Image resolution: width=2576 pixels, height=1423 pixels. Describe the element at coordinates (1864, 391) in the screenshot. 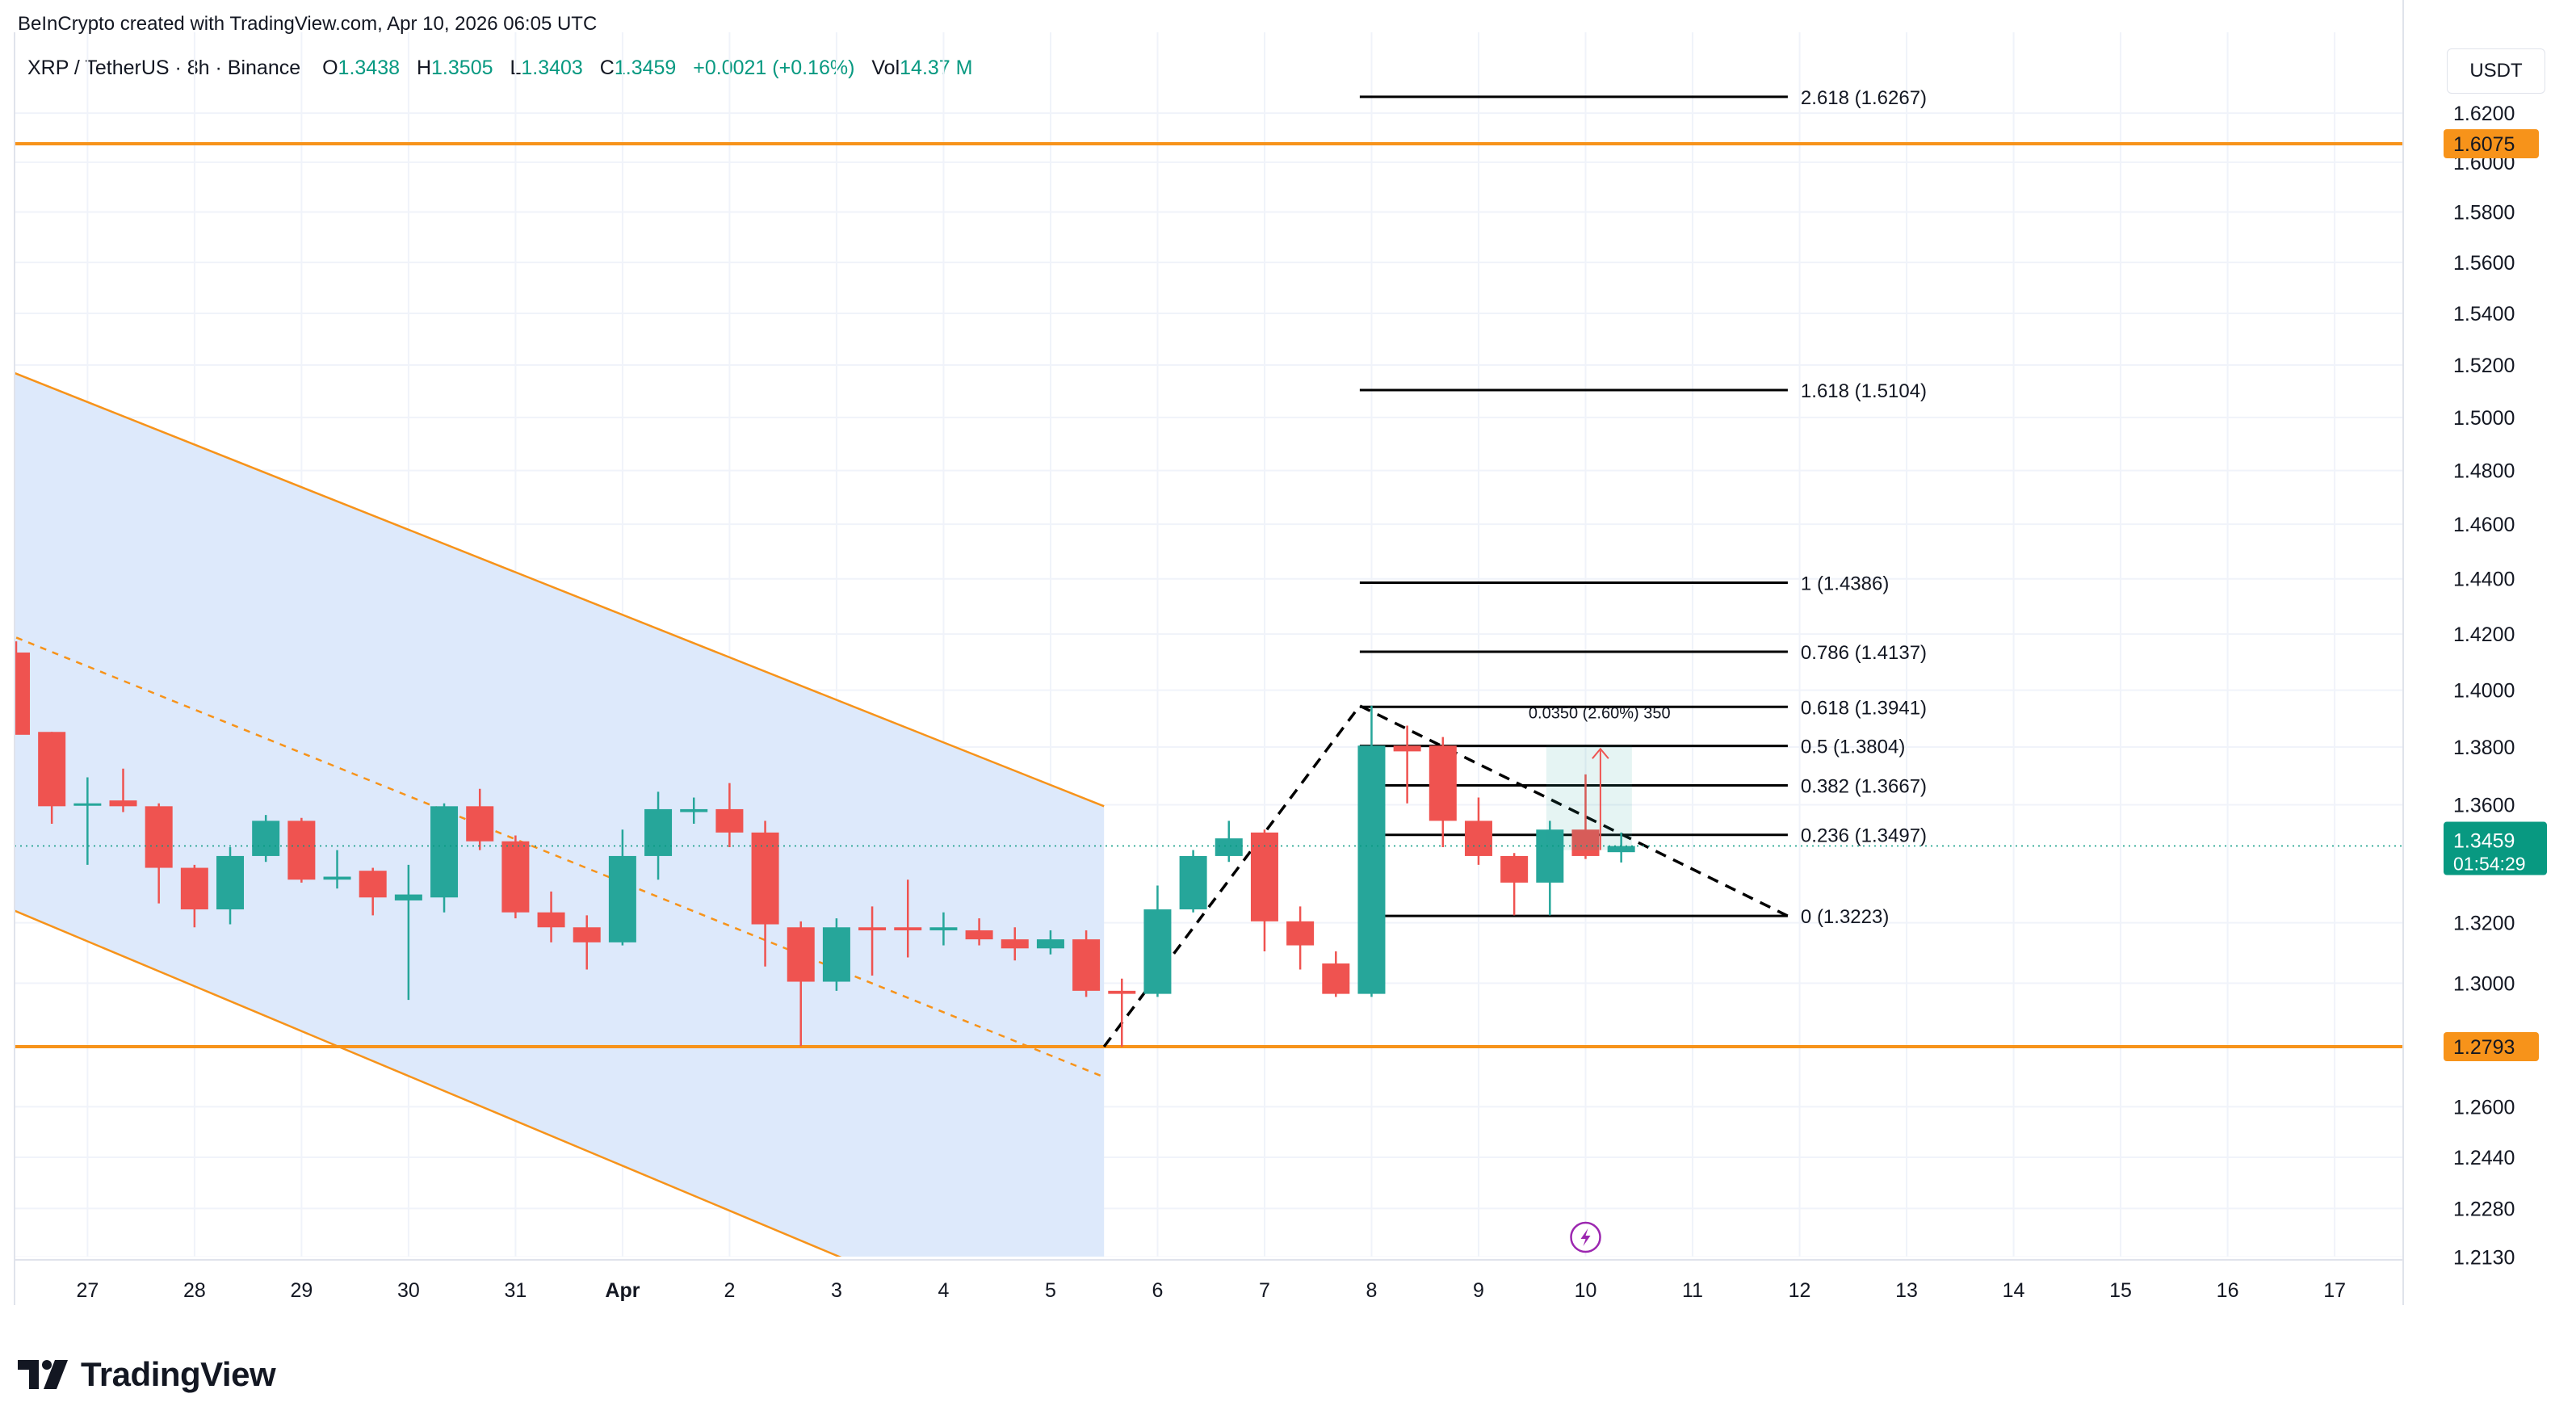

I see `fib-level-label: 1.618 (1.5104)` at that location.